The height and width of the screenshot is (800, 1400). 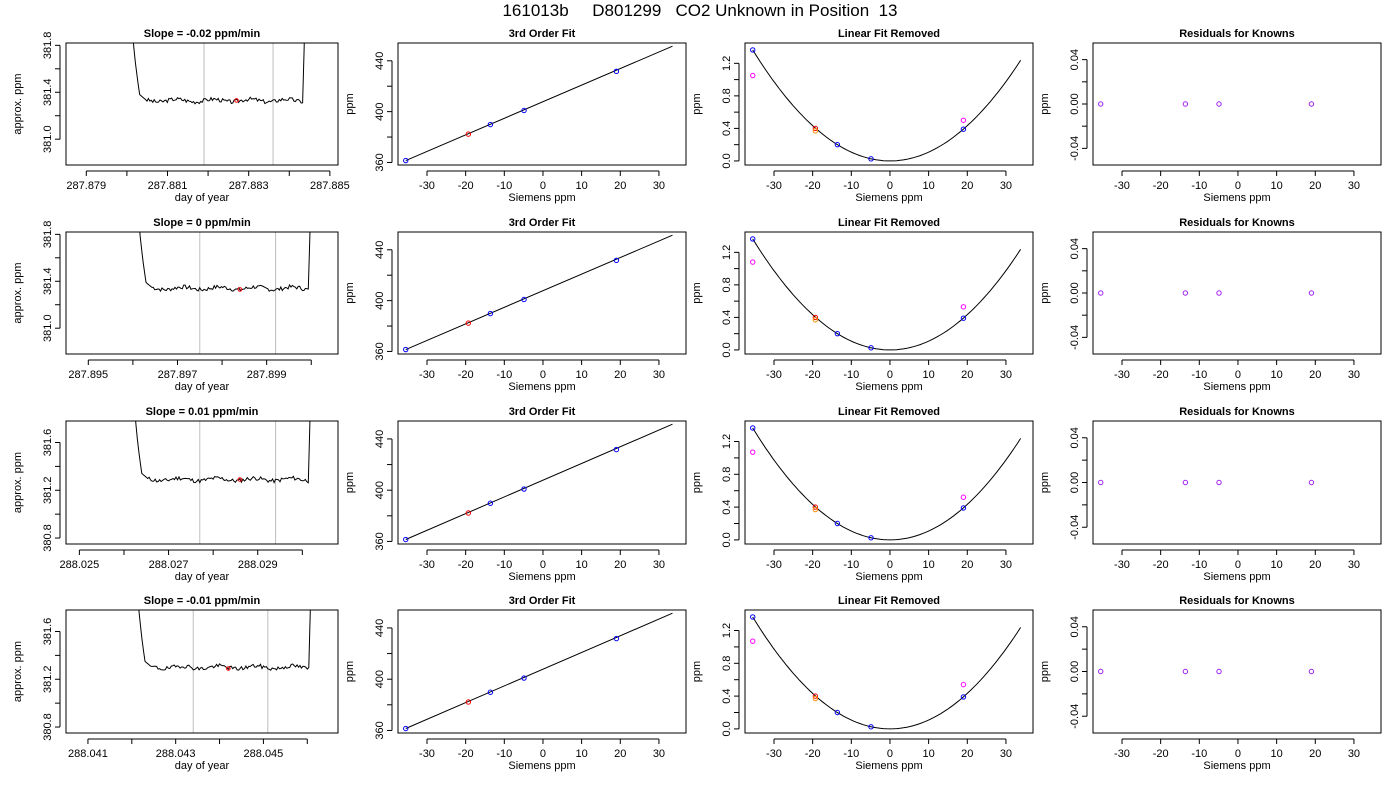 What do you see at coordinates (202, 601) in the screenshot?
I see `panel-title: Slope = -0.01 ppm/min` at bounding box center [202, 601].